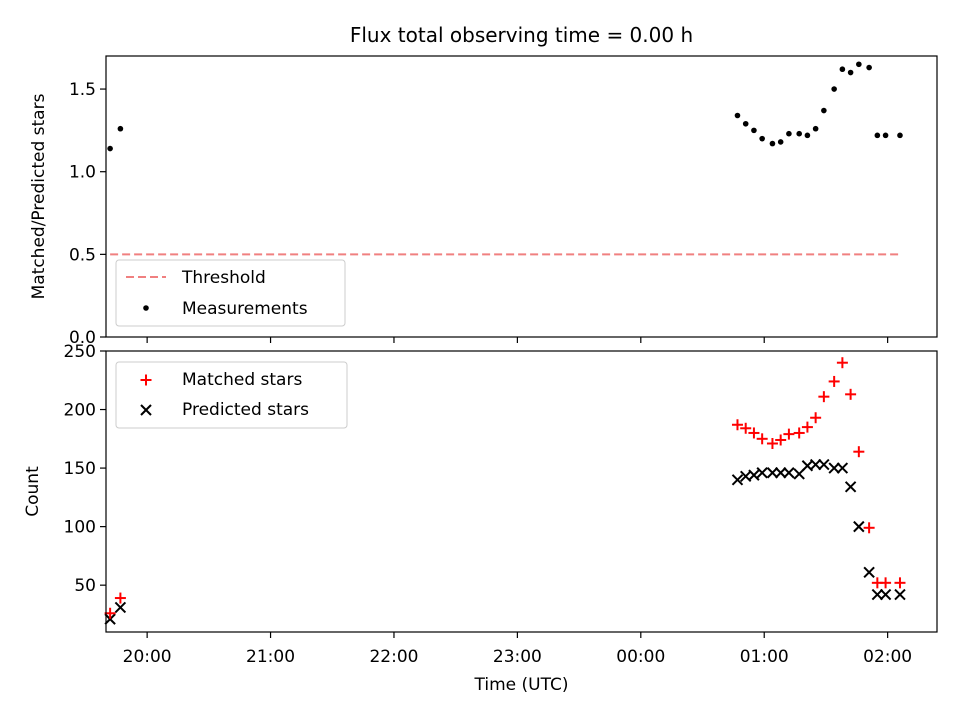 The image size is (960, 720). I want to click on bottom-legend: Matched stars Predicted stars, so click(231, 395).